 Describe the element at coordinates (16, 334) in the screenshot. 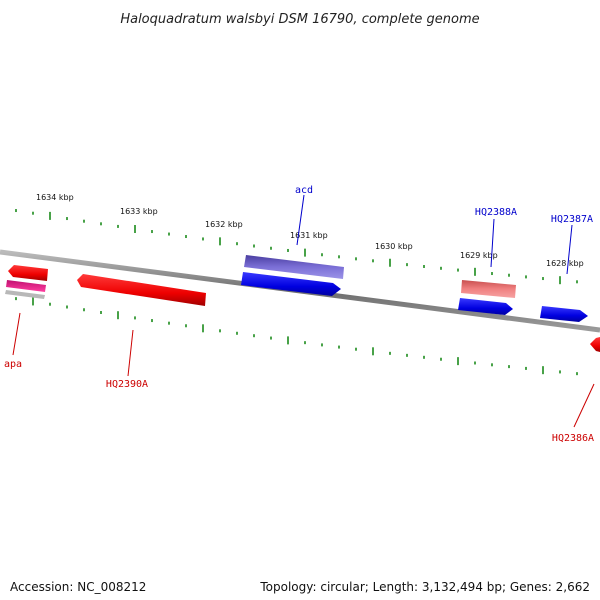

I see `leader-apa` at that location.